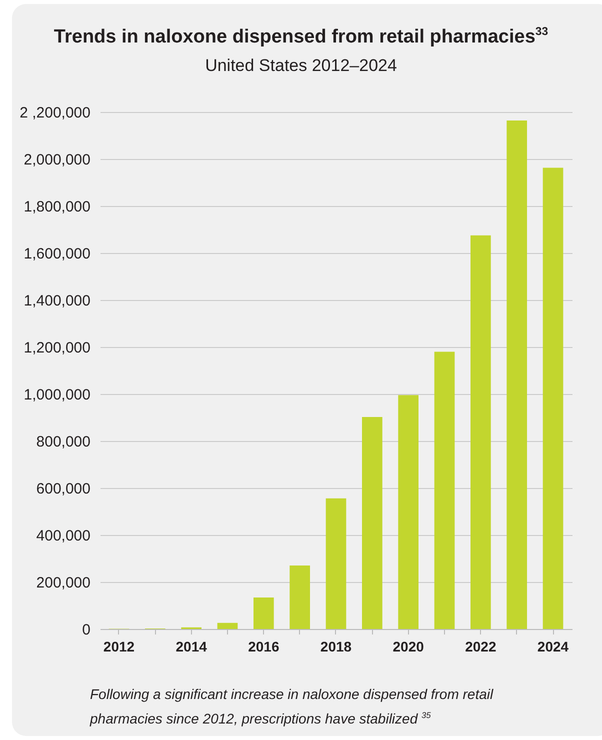 Image resolution: width=602 pixels, height=740 pixels. Describe the element at coordinates (292, 707) in the screenshot. I see `text: Following a significant increase in naloxone dispensed from retail pharmacies since 2012, prescriptions have stabilized $^{35}$` at that location.